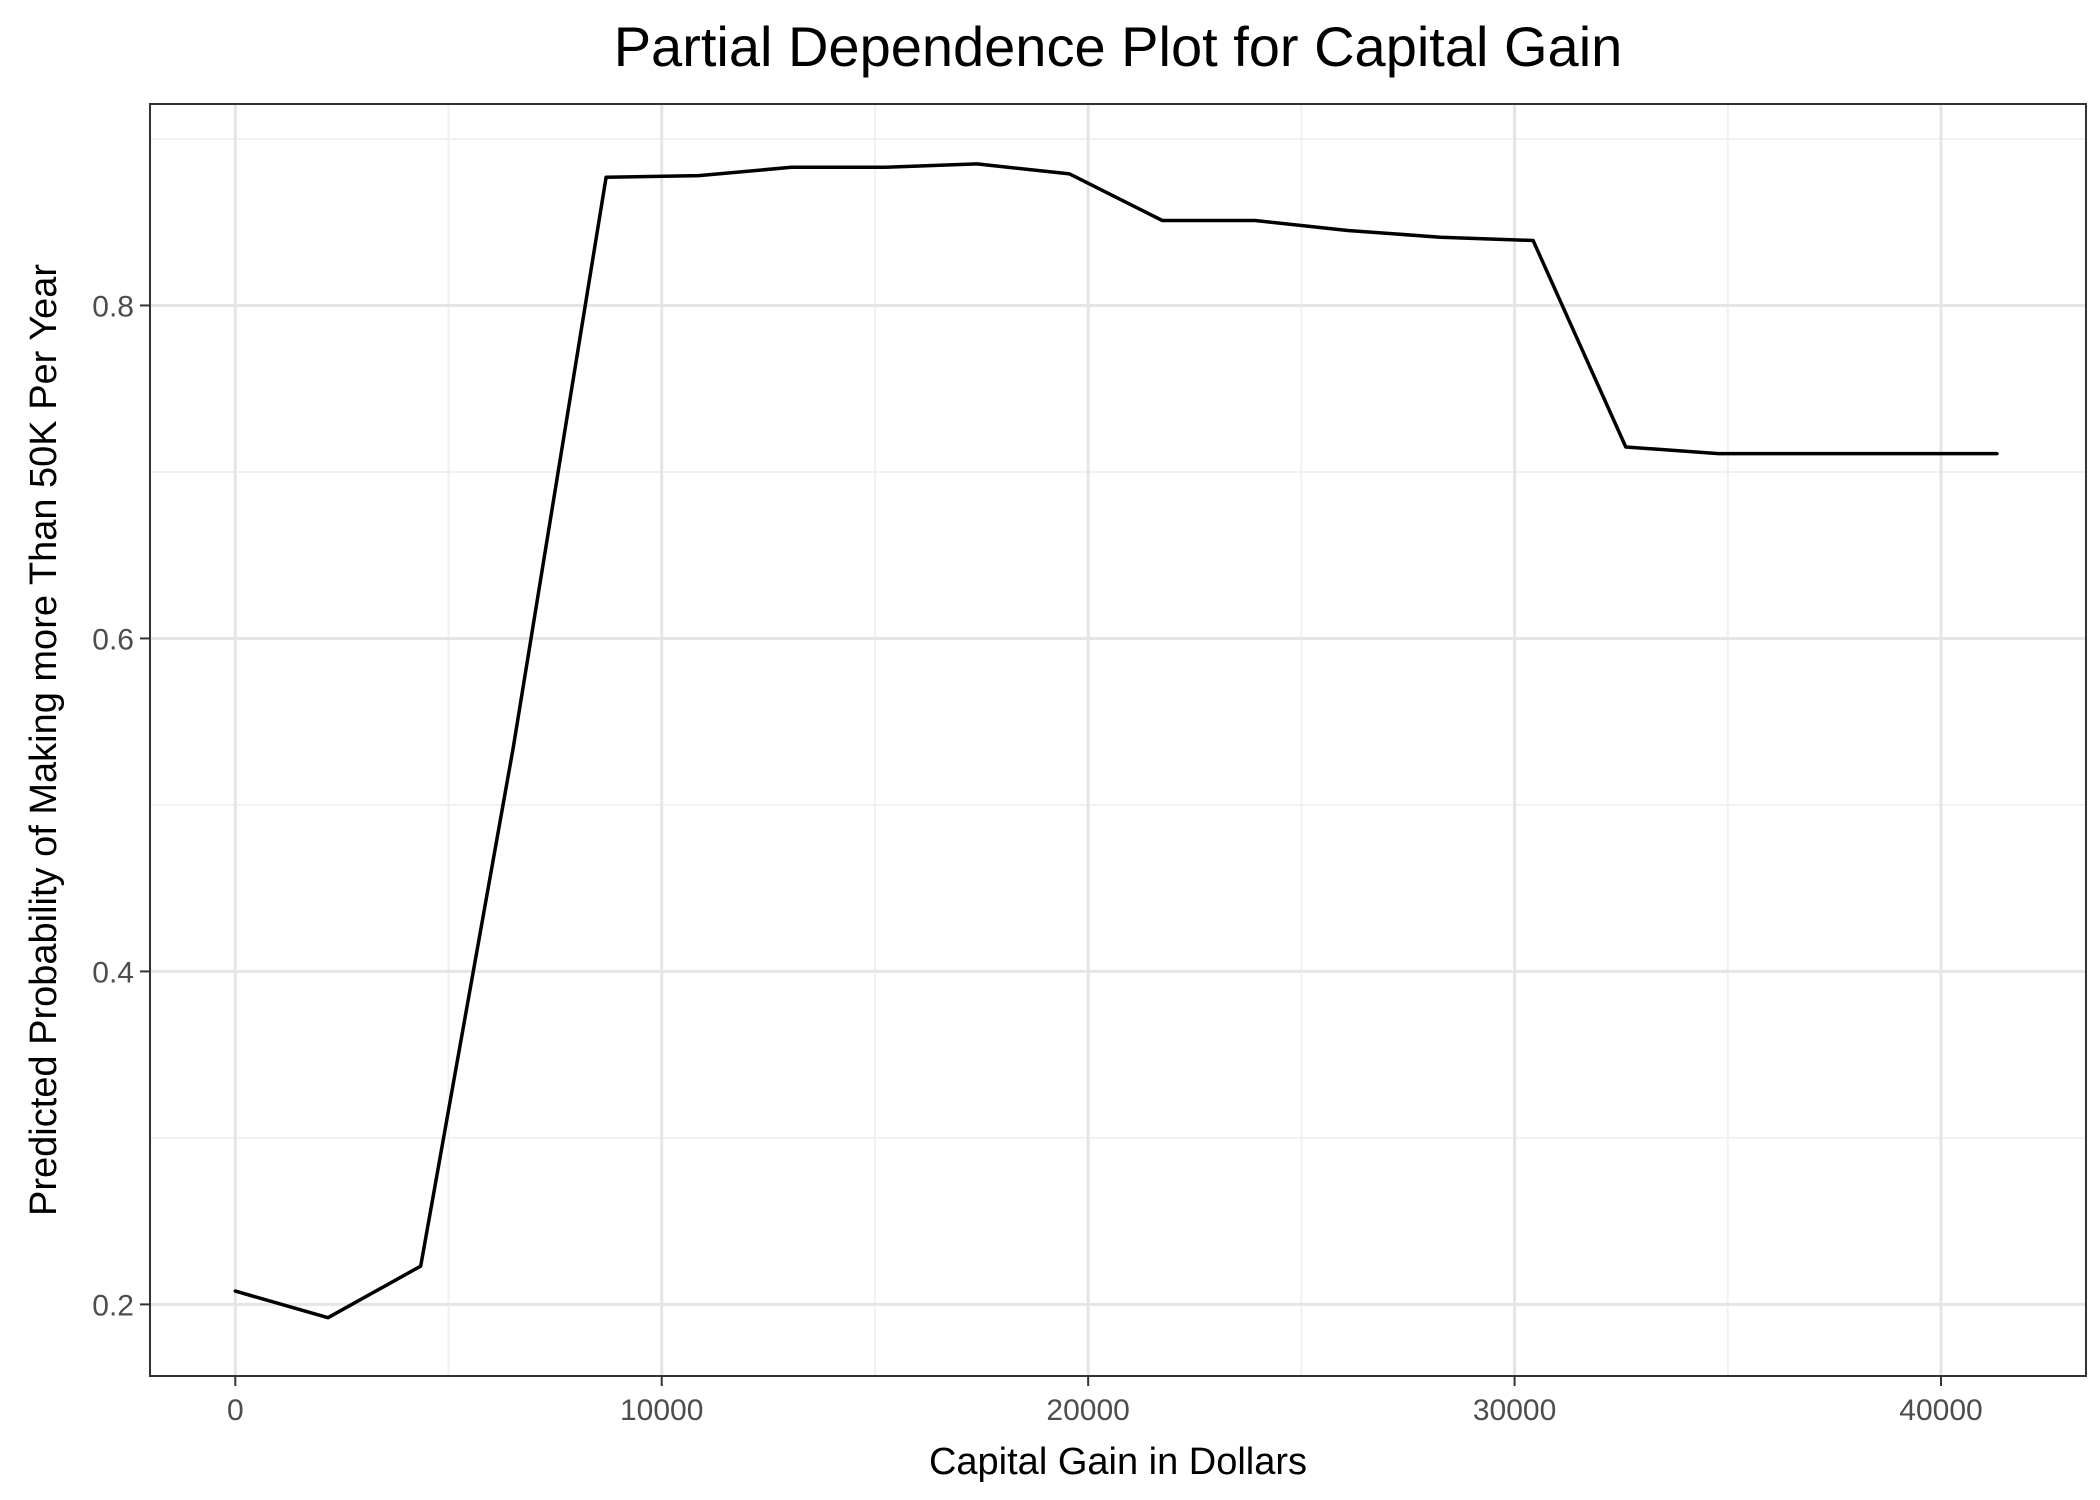 This screenshot has width=2100, height=1500. What do you see at coordinates (1087, 1410) in the screenshot?
I see `x-tick-label: 20000` at bounding box center [1087, 1410].